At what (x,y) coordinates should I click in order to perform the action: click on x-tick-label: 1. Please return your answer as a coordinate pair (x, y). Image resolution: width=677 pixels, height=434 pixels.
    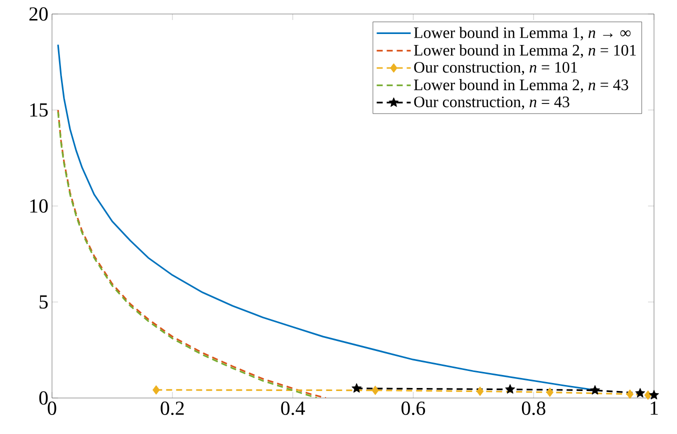
    Looking at the image, I should click on (654, 408).